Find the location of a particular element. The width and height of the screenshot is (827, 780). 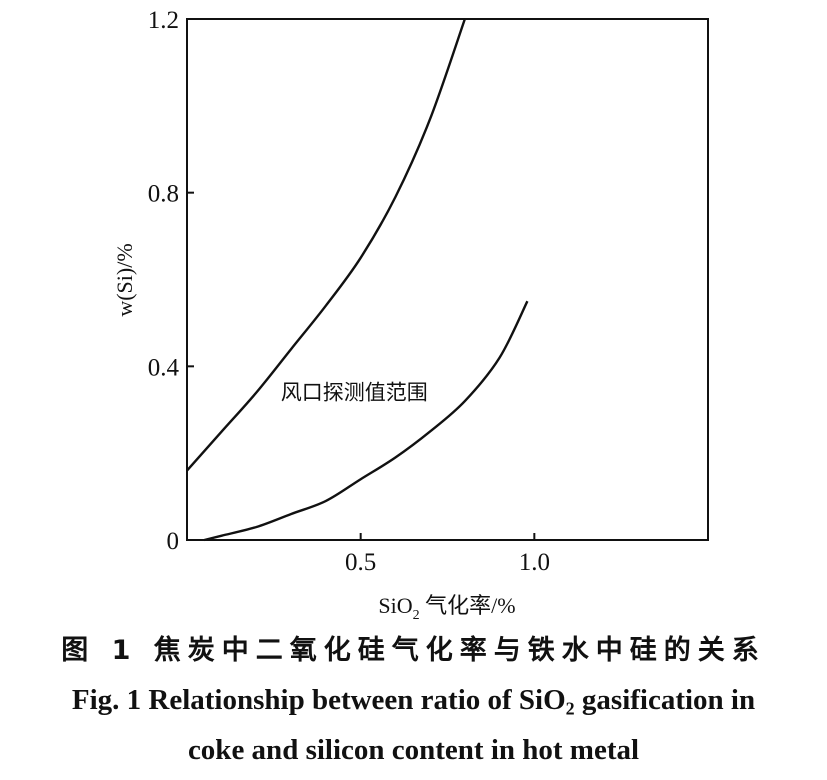

caption-line1-suffix: gasification in is located at coordinates (665, 700).